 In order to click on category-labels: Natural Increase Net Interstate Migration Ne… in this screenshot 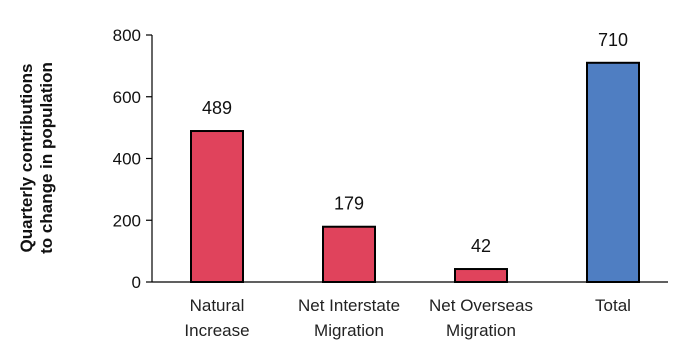, I will do `click(407, 318)`.